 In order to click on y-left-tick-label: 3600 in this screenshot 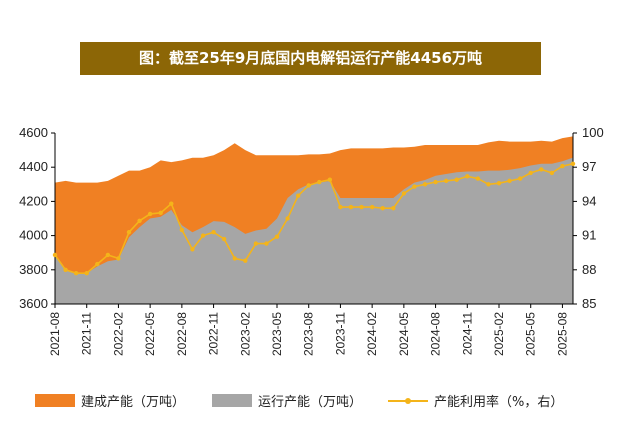, I will do `click(33, 303)`.